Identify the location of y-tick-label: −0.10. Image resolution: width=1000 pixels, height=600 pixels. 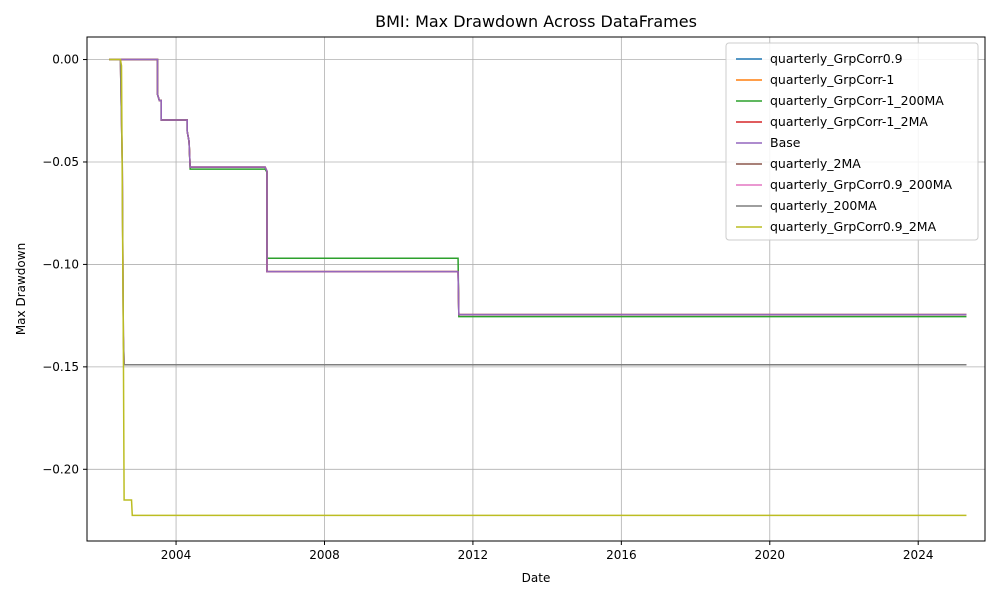
(60, 264).